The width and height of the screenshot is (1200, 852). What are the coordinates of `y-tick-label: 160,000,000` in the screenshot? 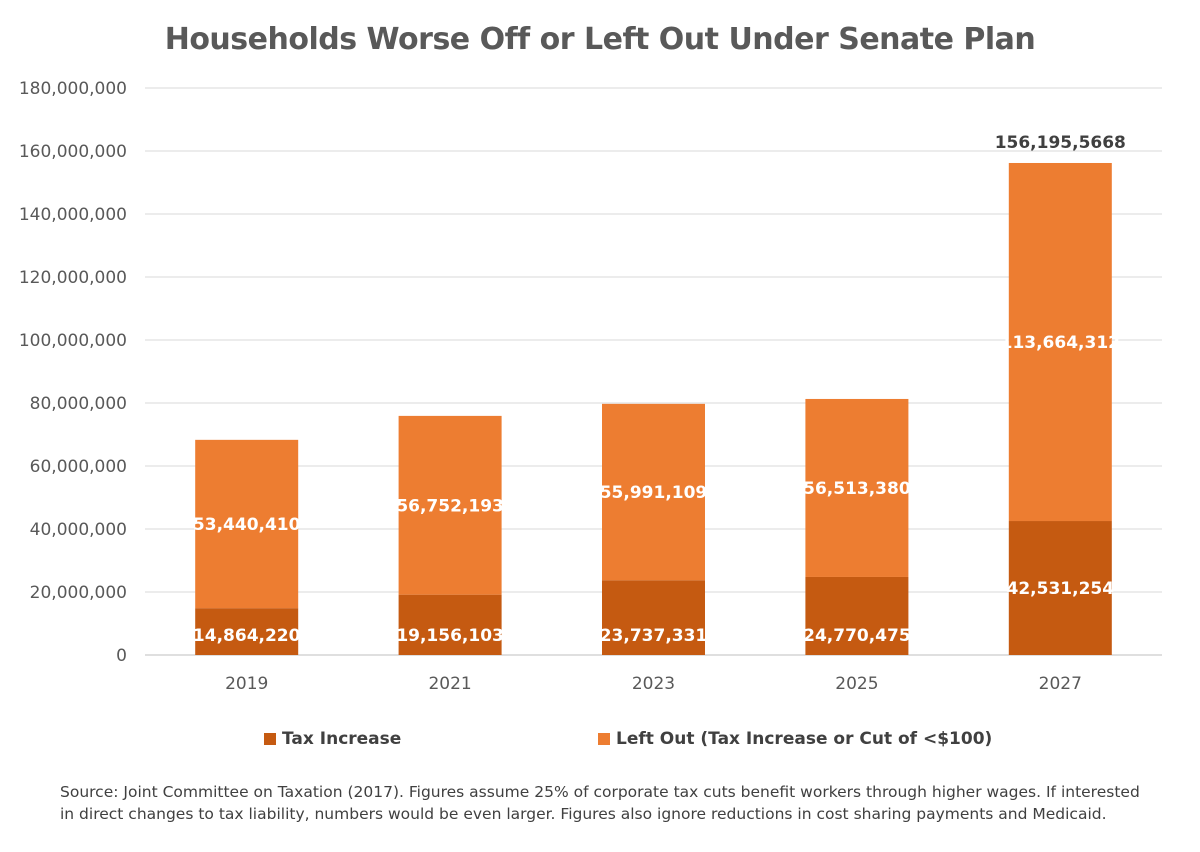 It's located at (73, 152).